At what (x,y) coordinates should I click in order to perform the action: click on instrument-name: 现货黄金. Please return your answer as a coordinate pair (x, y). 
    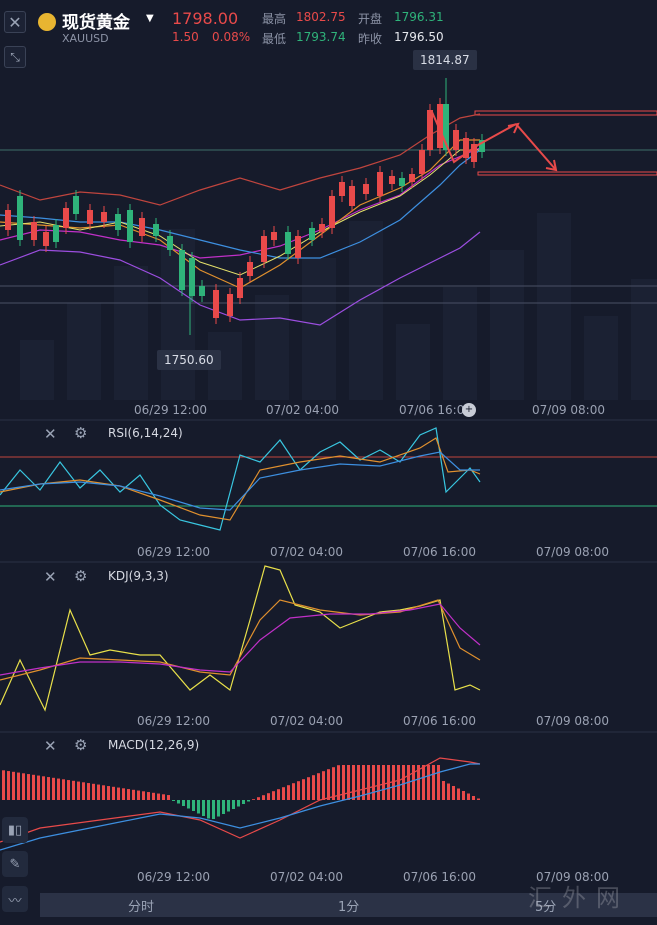
    Looking at the image, I should click on (96, 23).